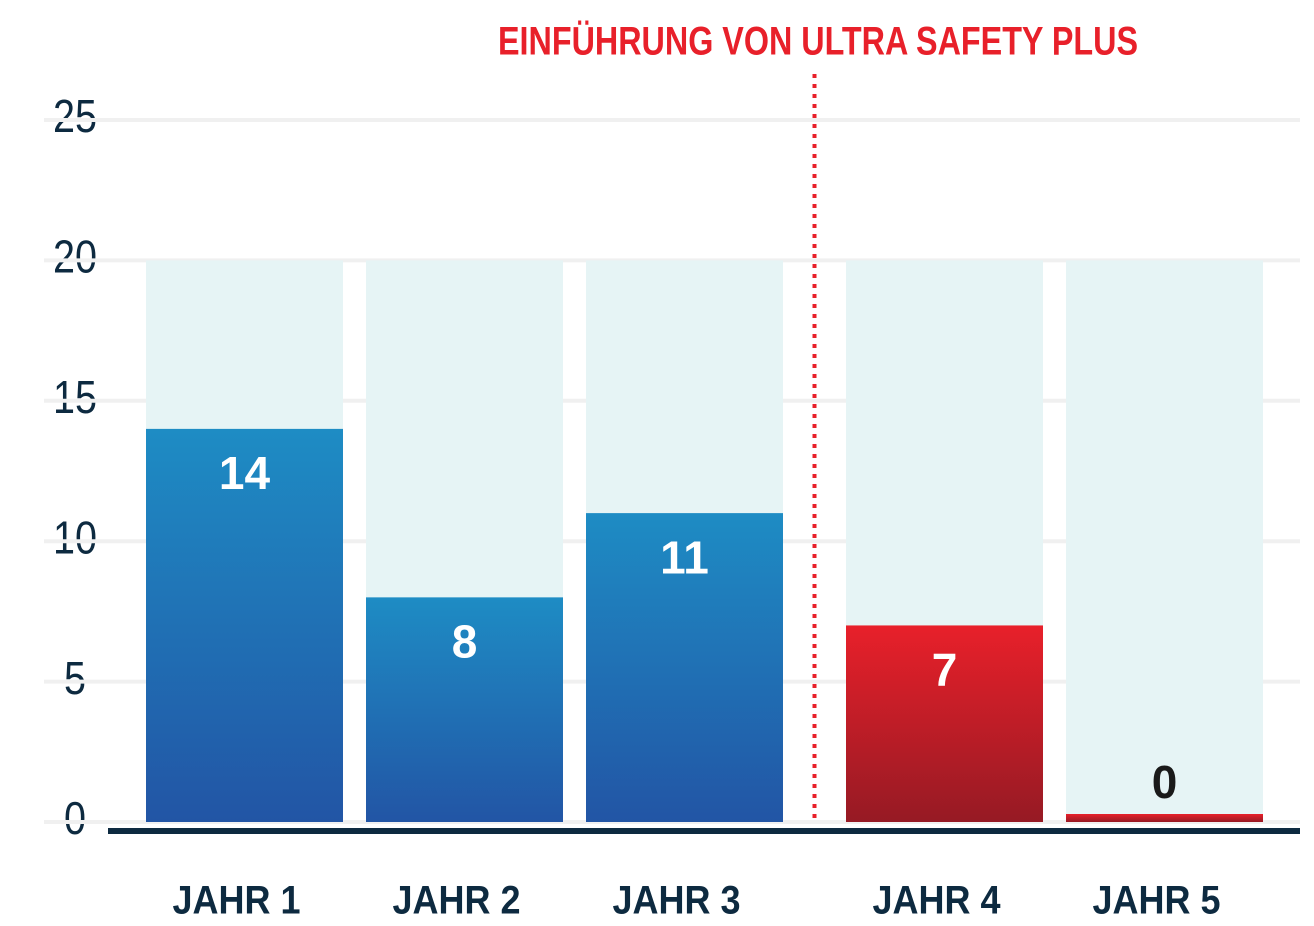 The width and height of the screenshot is (1314, 926). I want to click on bar-backdrop, so click(1164, 541).